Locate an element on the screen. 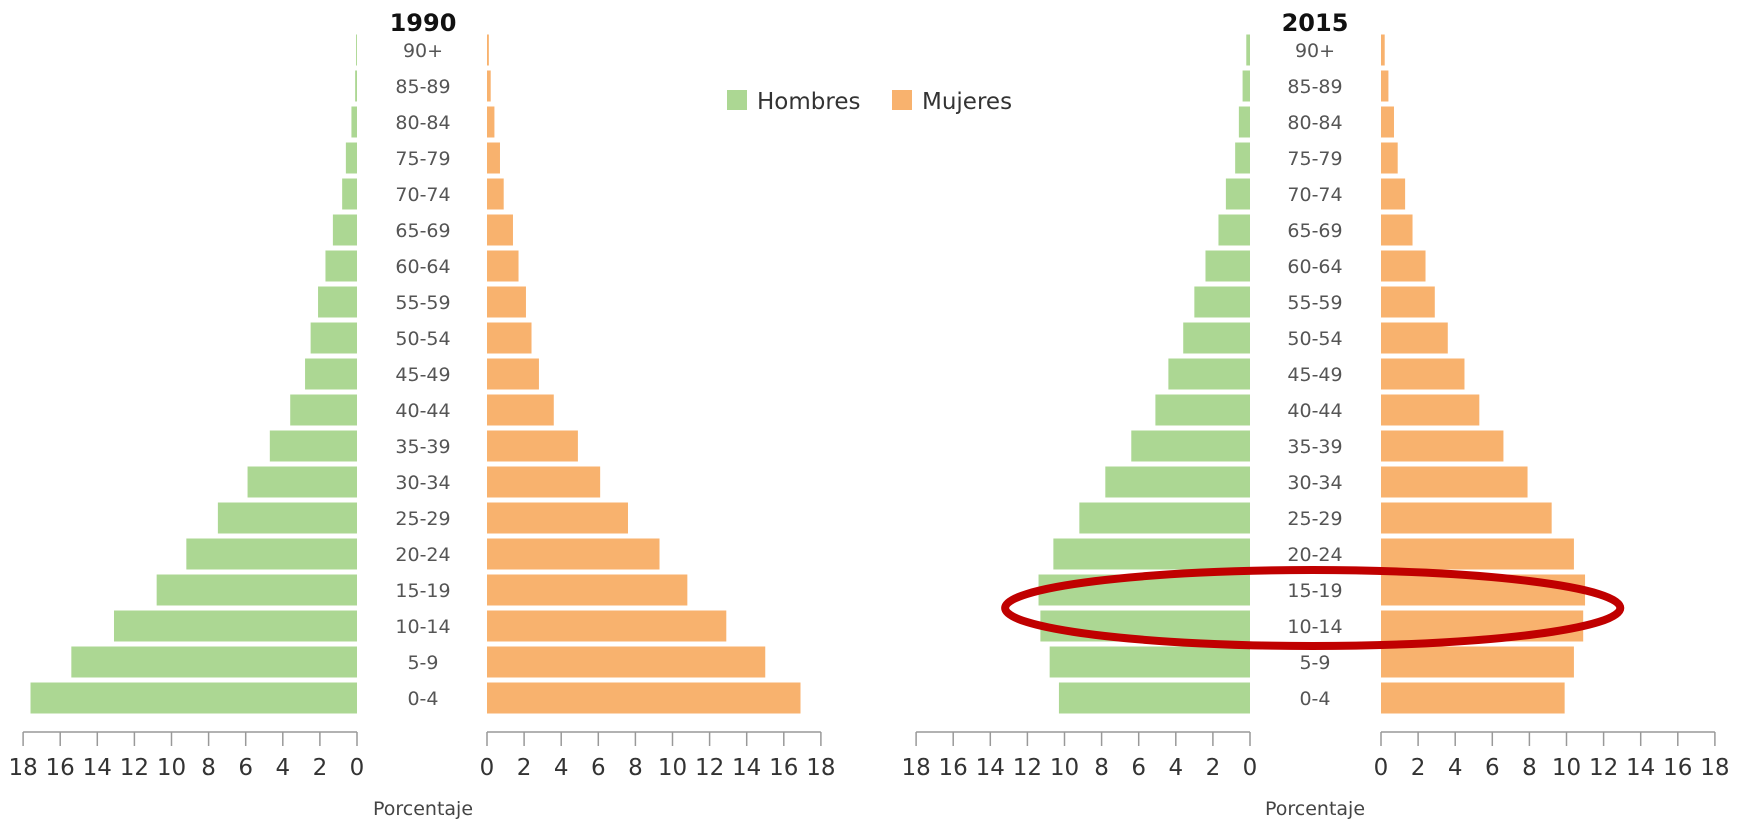 This screenshot has width=1740, height=820. age-group-label: 15-19 is located at coordinates (1314, 591).